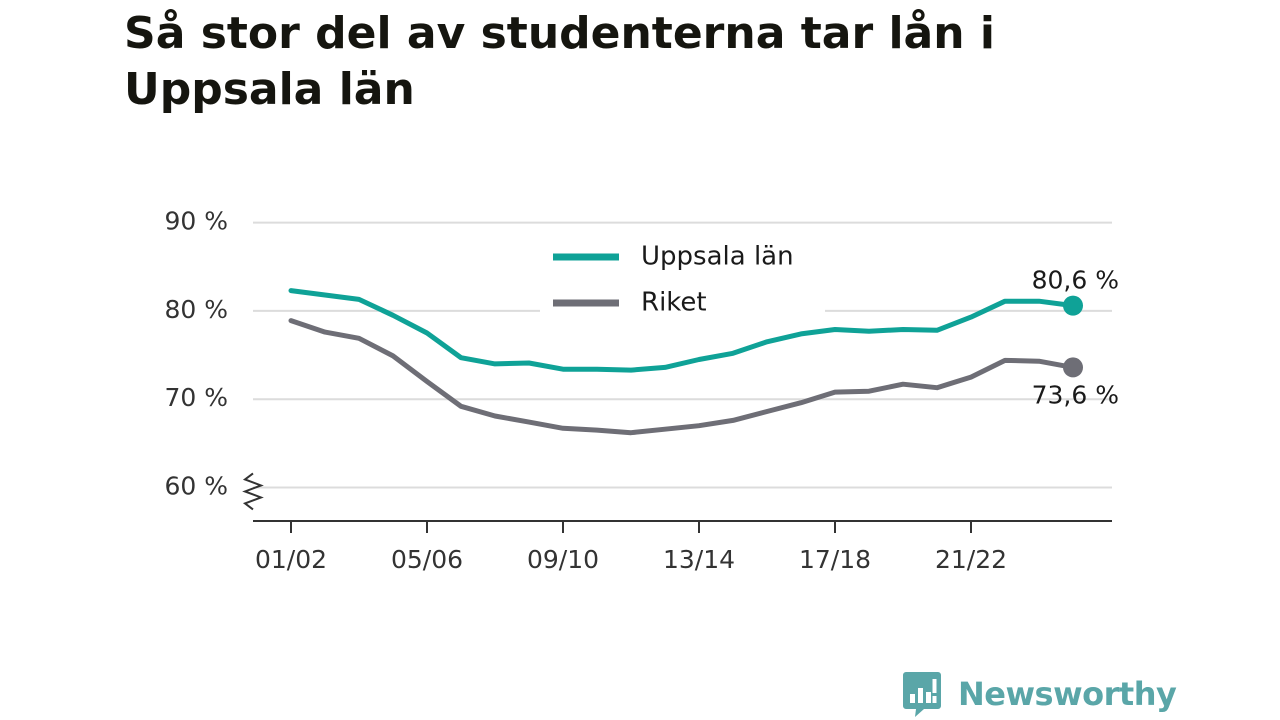  I want to click on y-axis: 60 % 70 % 80 % 90 %, so click(214, 359).